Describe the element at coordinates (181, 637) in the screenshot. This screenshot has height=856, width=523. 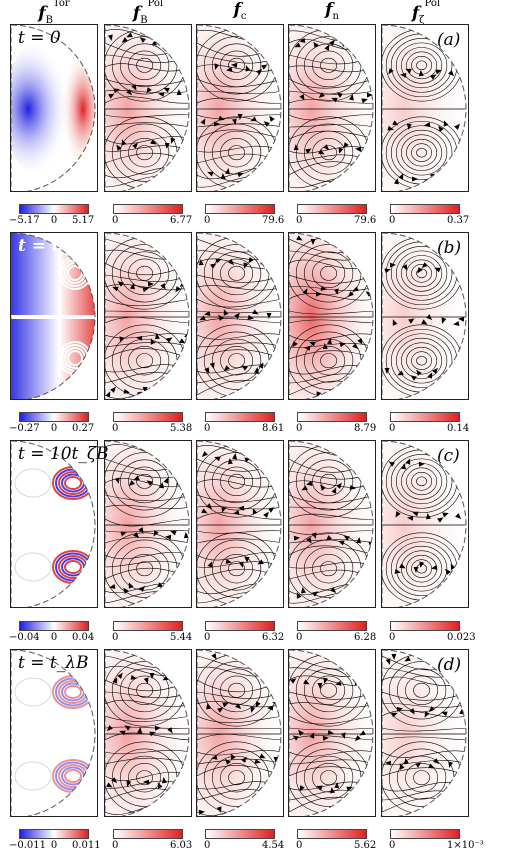
I see `colorbar-max-poloidal-field-row-3: 5.44` at that location.